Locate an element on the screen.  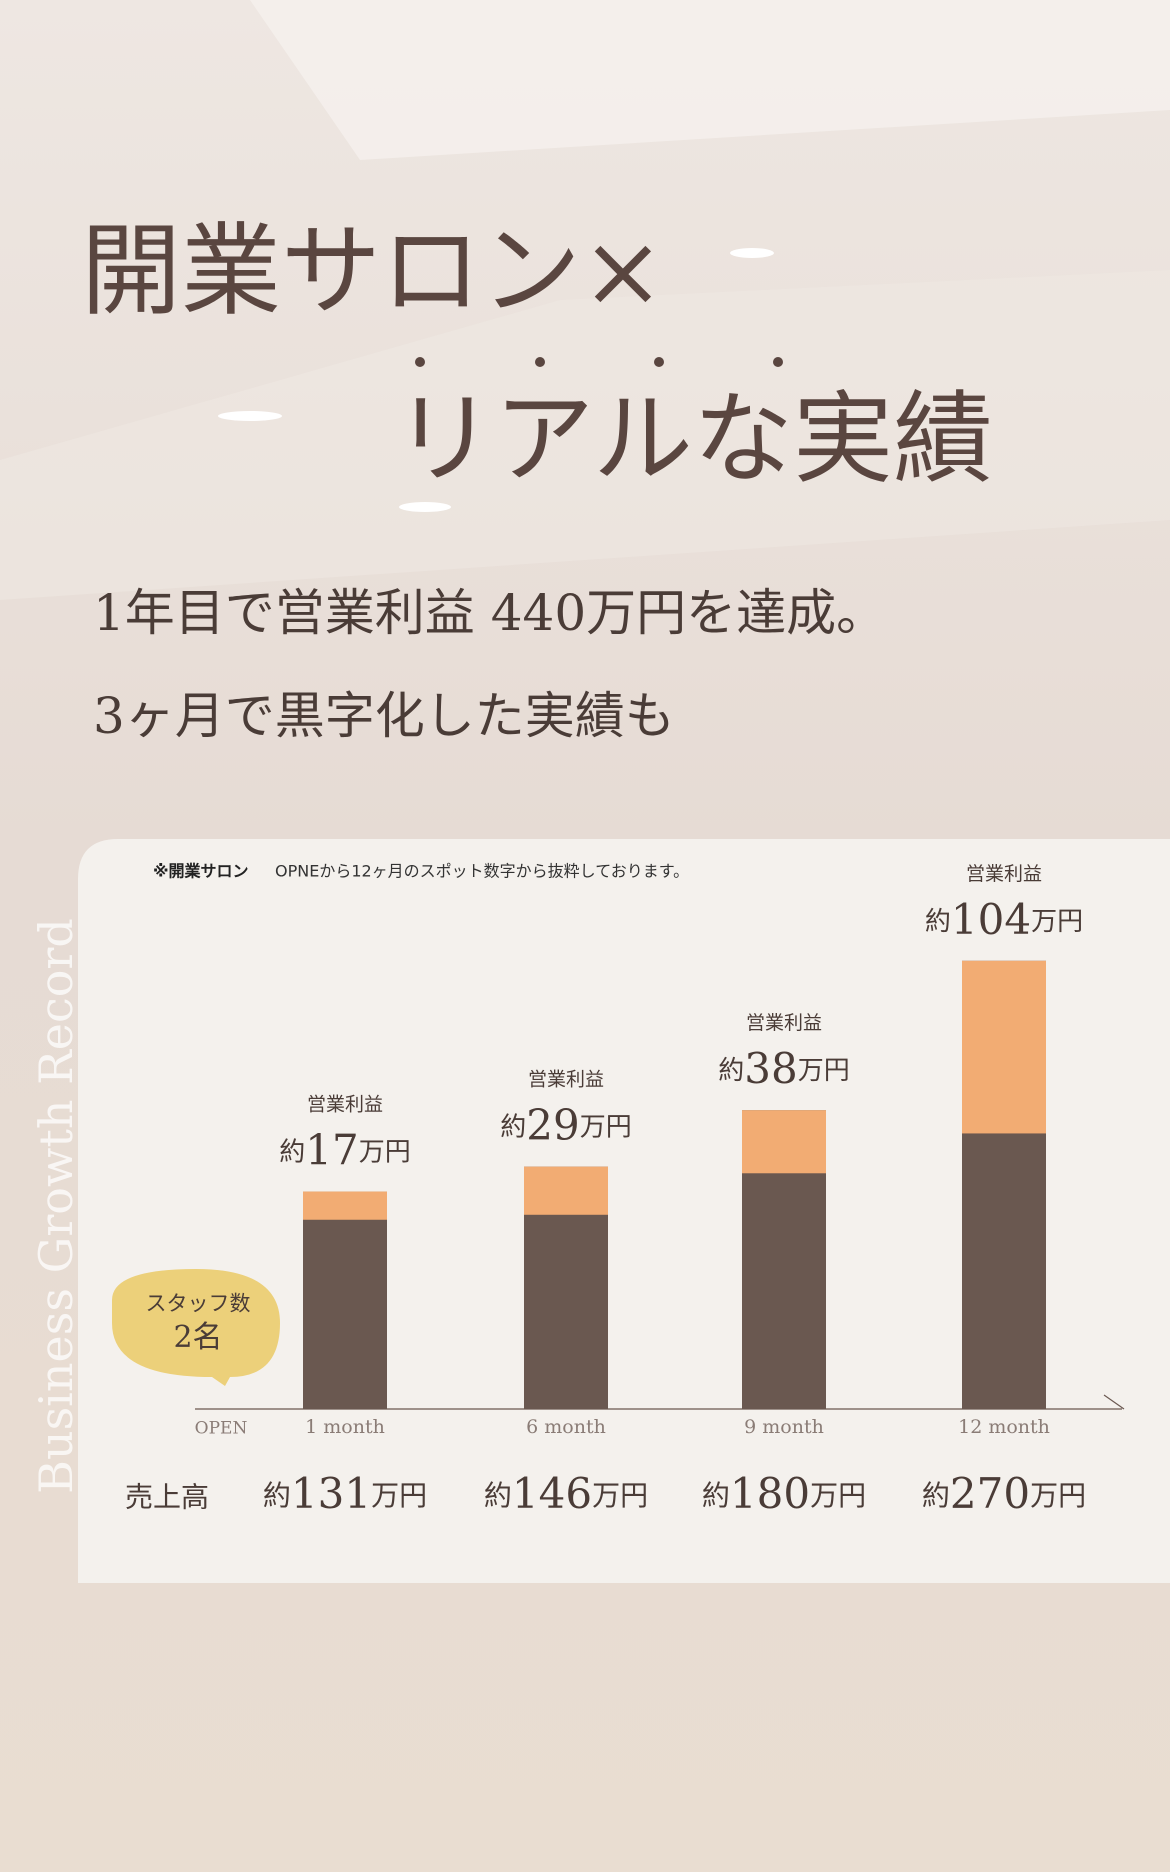
x-tick-label: 12 month is located at coordinates (1004, 1427).